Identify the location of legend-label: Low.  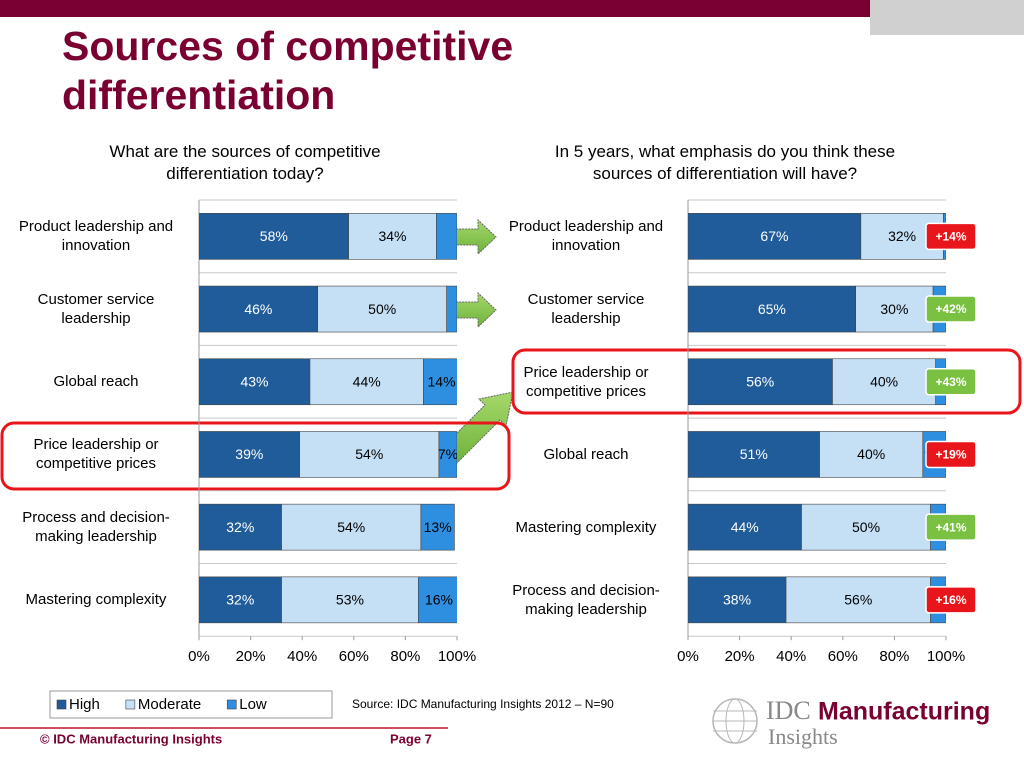
(253, 704).